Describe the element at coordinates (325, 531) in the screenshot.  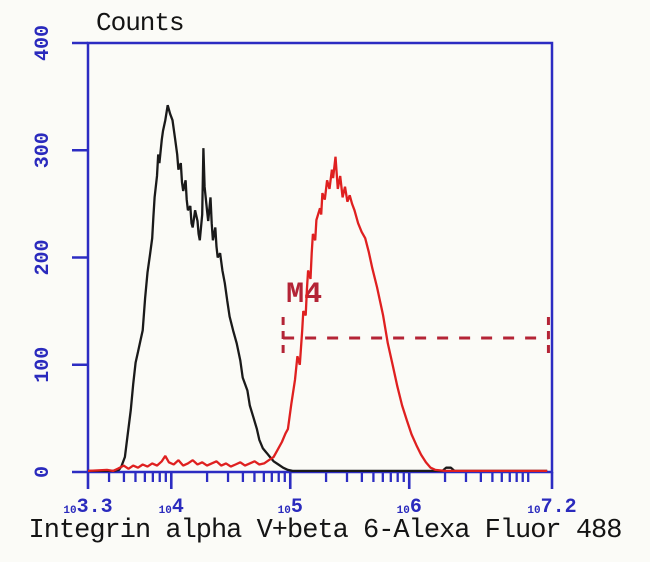
I see `x-axis-label: Integrin alpha V+beta 6-Alexa Fluor 488` at that location.